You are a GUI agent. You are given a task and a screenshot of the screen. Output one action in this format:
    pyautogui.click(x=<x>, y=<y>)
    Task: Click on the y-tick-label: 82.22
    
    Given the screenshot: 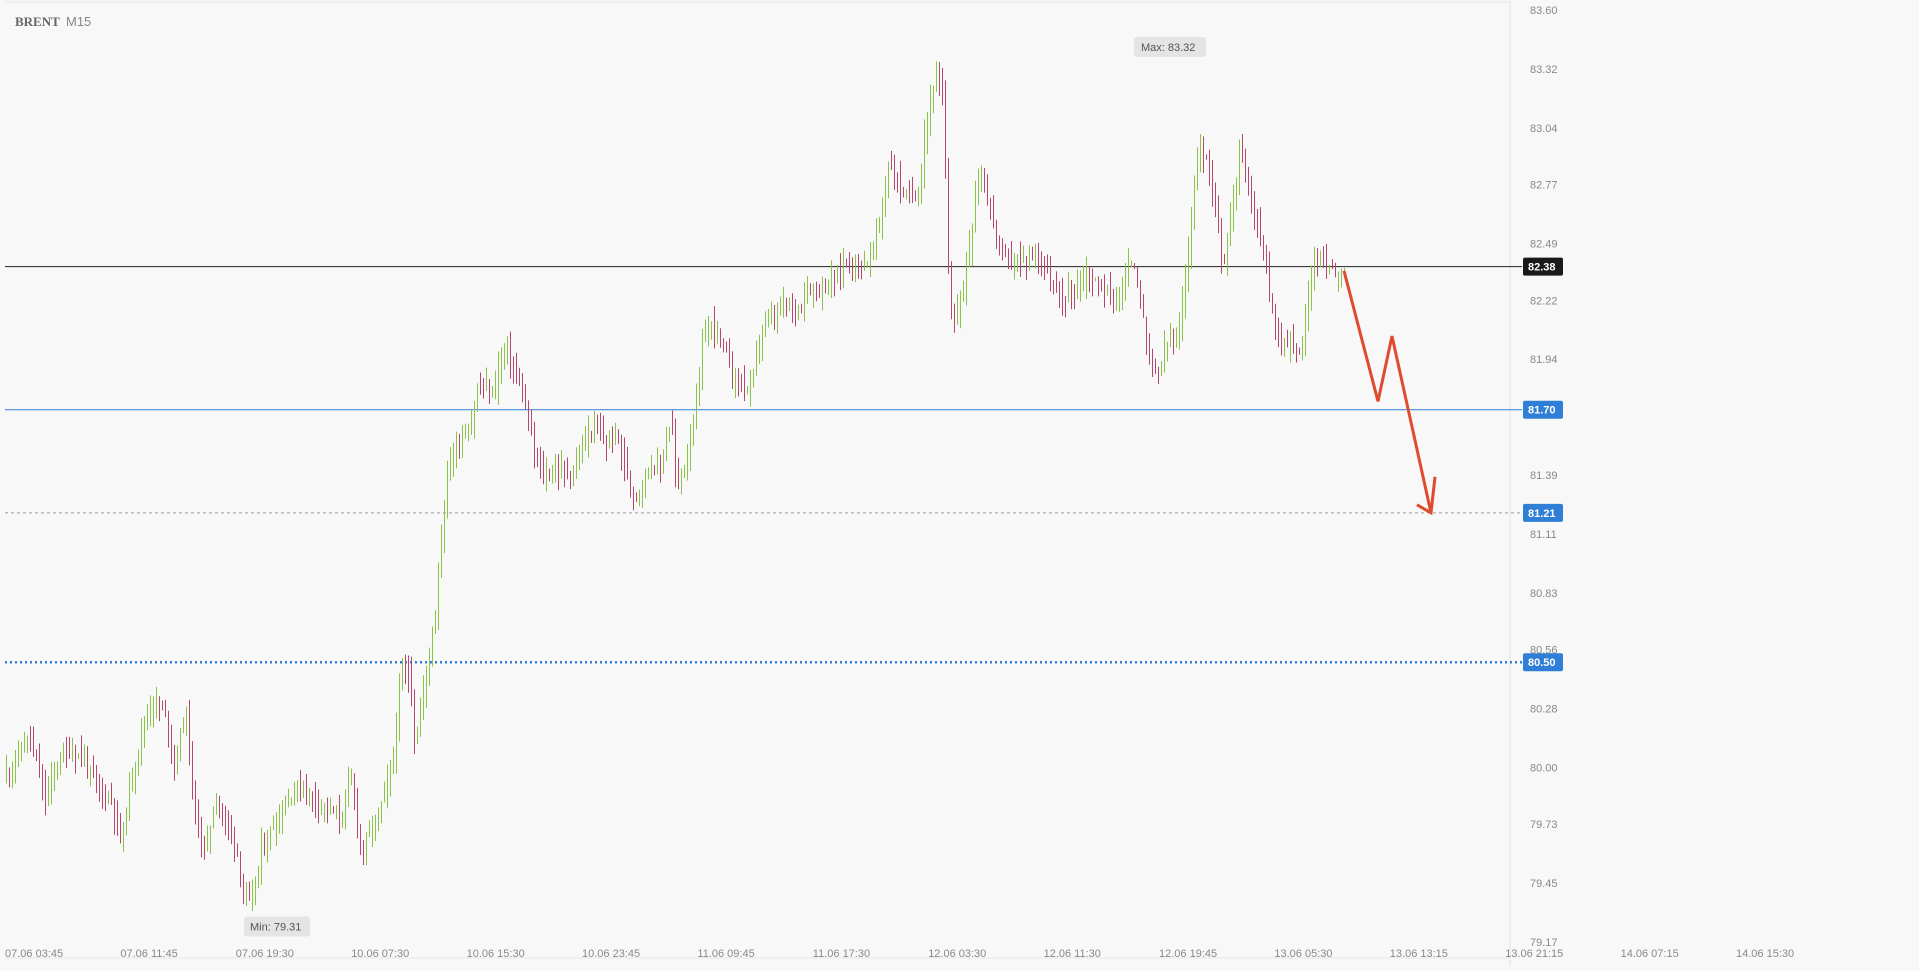 What is the action you would take?
    pyautogui.click(x=1544, y=301)
    